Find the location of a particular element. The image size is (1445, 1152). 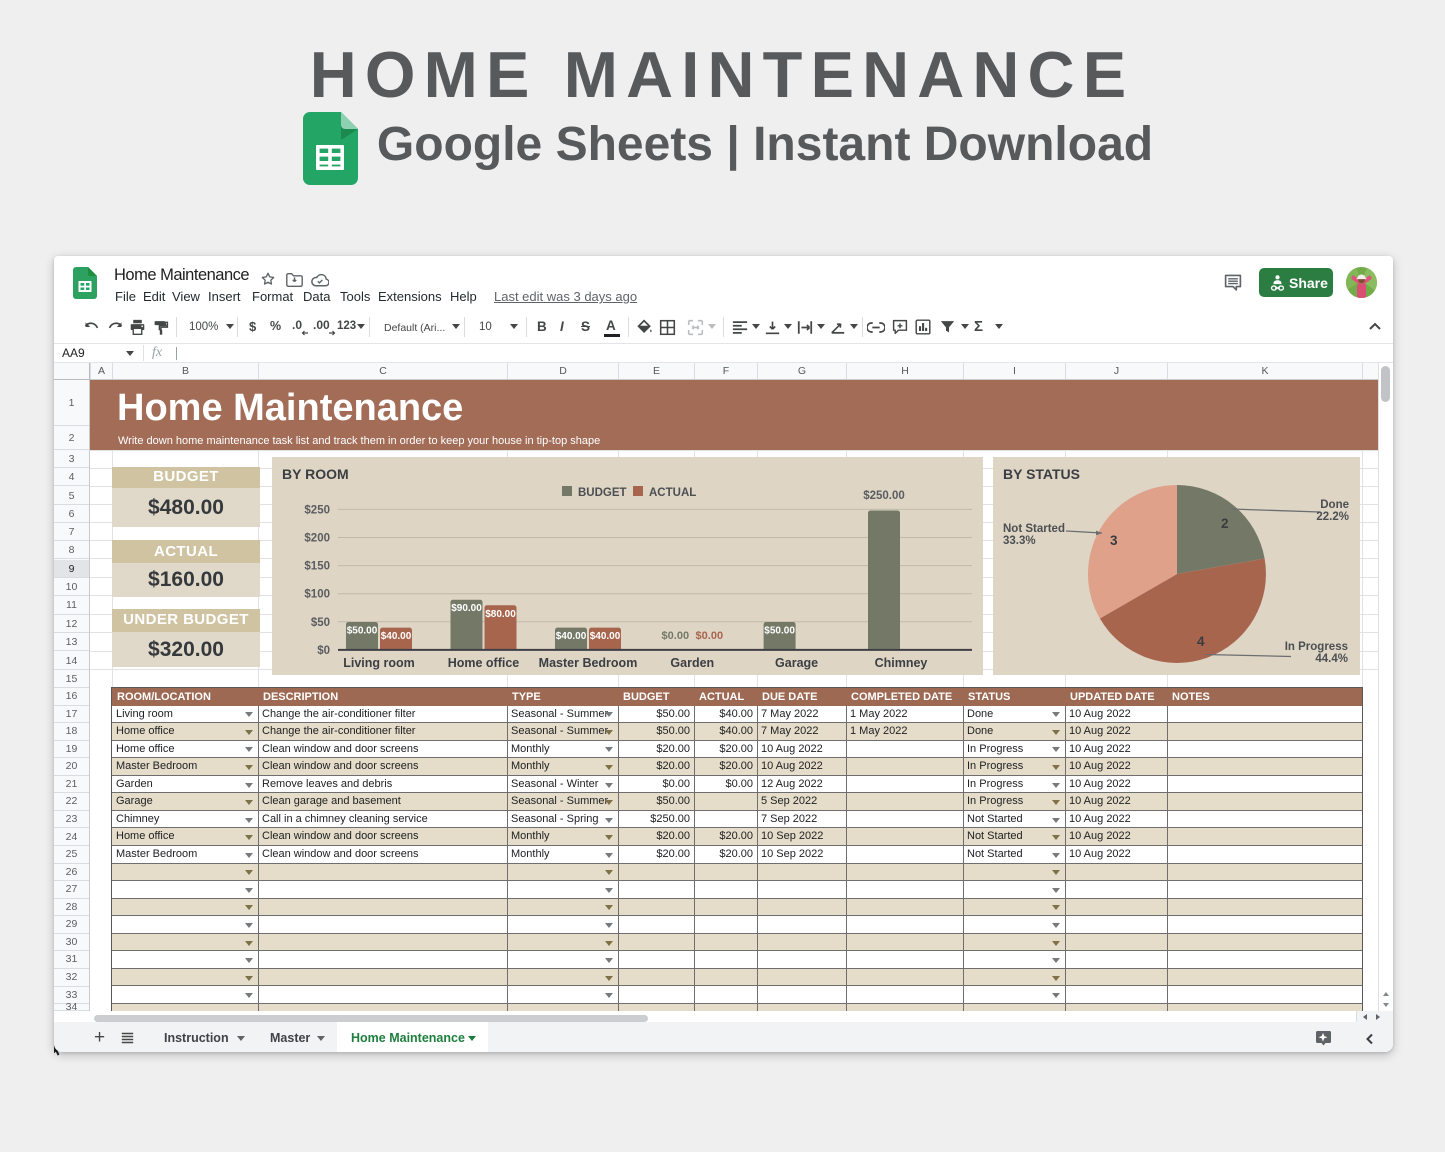

svg-text: Chimney is located at coordinates (901, 663).